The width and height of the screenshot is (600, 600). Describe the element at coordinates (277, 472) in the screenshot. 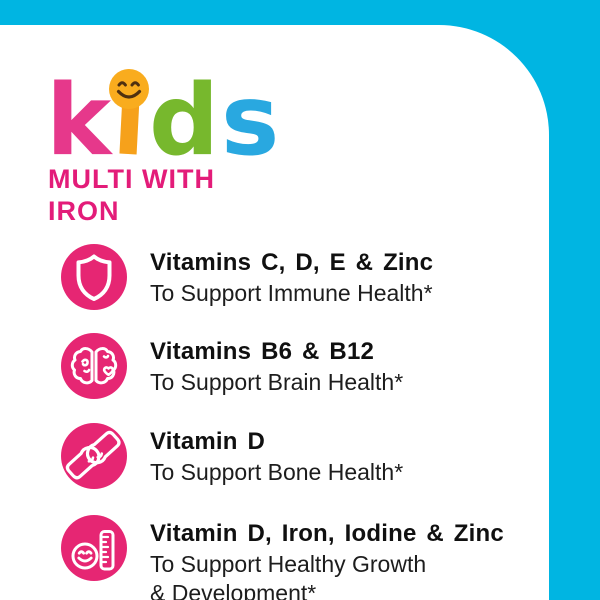

I see `feature-description: To Support Bone Health*` at that location.